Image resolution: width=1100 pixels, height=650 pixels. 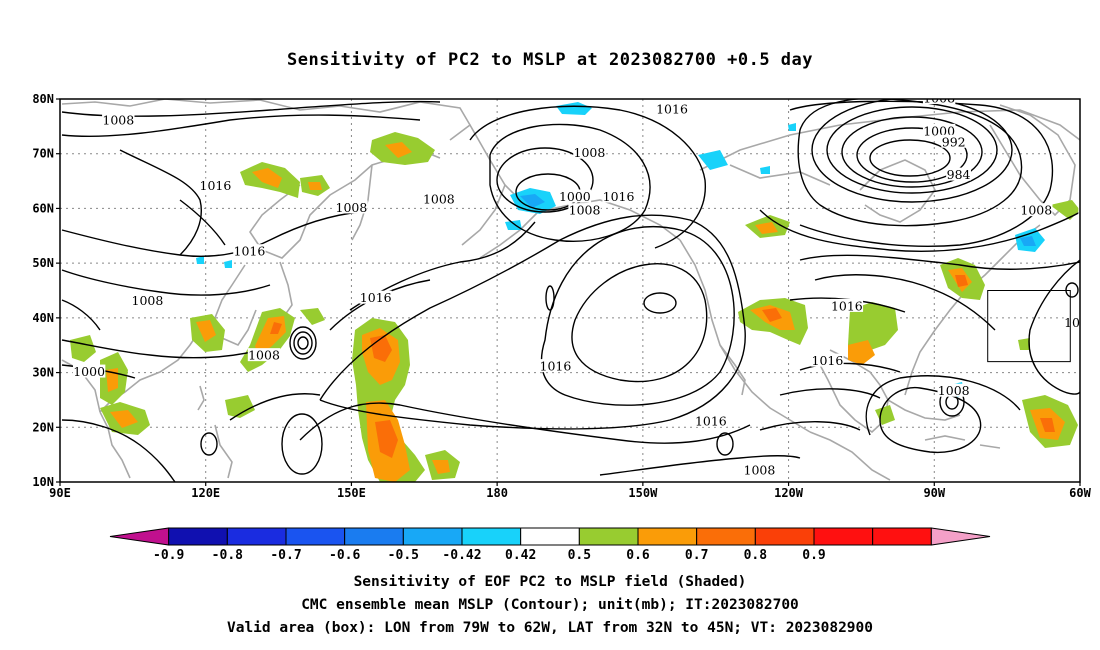 What do you see at coordinates (461, 555) in the screenshot?
I see `colorbar-label: -0.42` at bounding box center [461, 555].